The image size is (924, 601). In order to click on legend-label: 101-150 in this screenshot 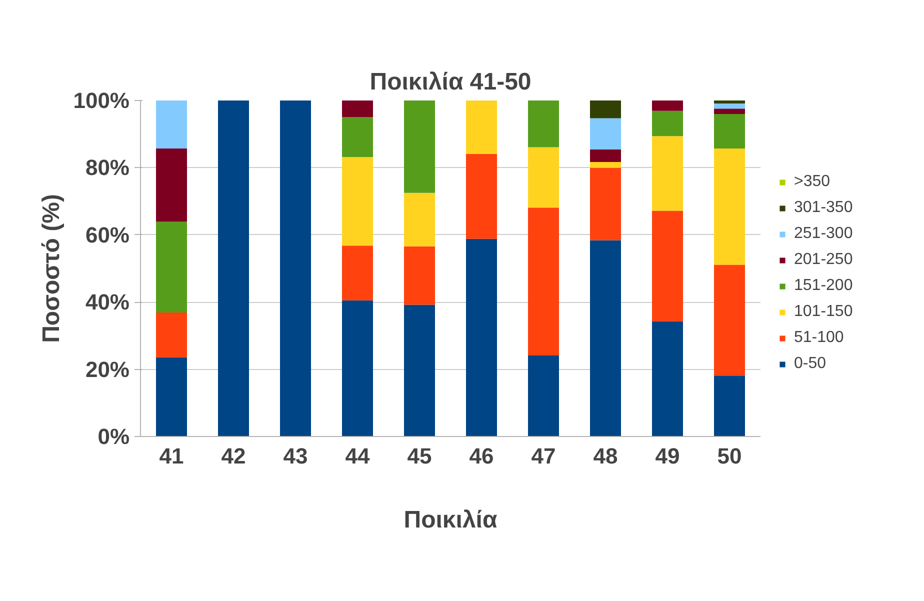, I will do `click(823, 312)`.